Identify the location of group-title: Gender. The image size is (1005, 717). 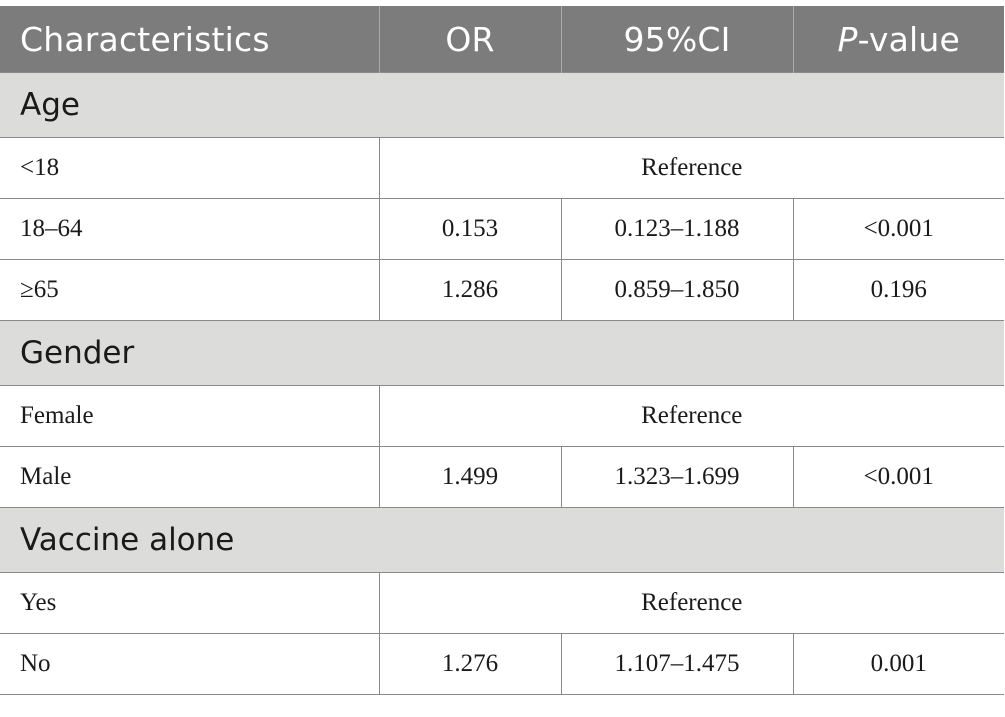
(502, 353).